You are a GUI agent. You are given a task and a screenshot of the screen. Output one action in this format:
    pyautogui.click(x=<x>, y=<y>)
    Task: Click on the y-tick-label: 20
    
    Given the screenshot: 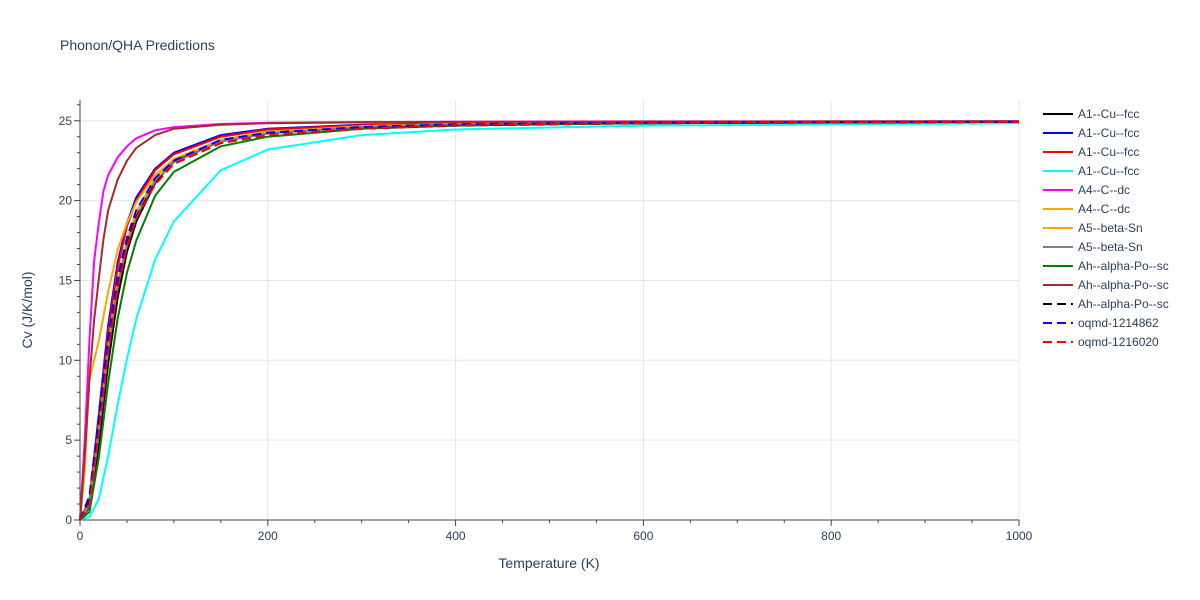 What is the action you would take?
    pyautogui.click(x=66, y=201)
    